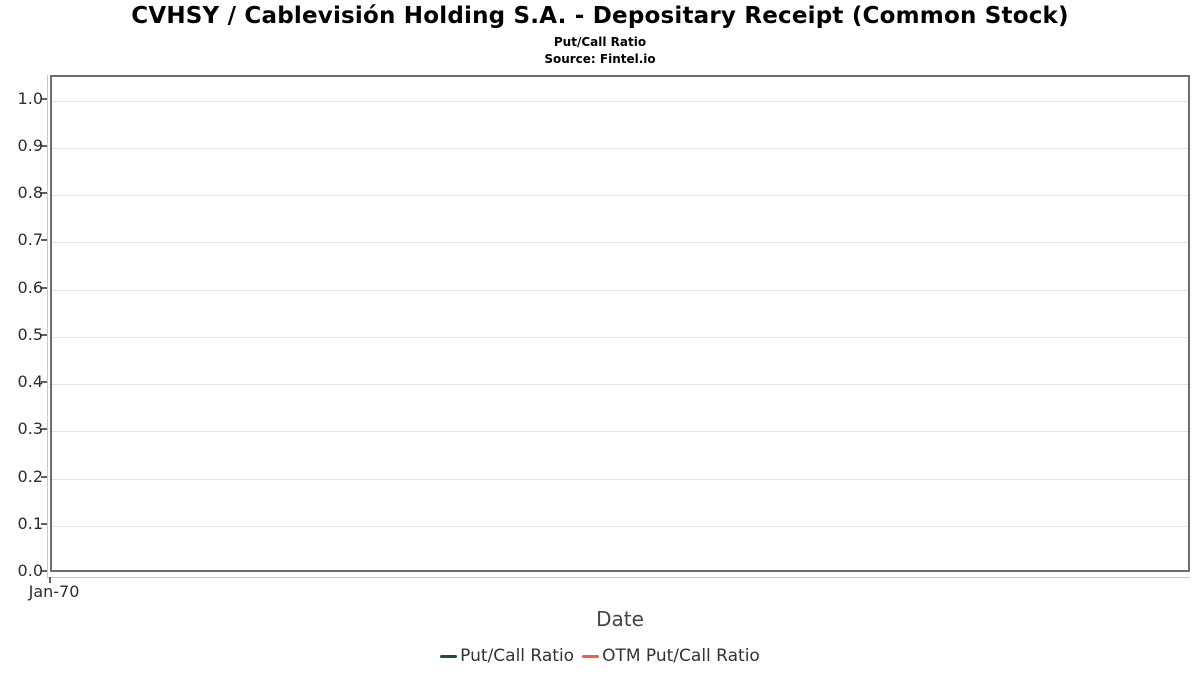  What do you see at coordinates (54, 591) in the screenshot?
I see `x-tick-label: Jan-70` at bounding box center [54, 591].